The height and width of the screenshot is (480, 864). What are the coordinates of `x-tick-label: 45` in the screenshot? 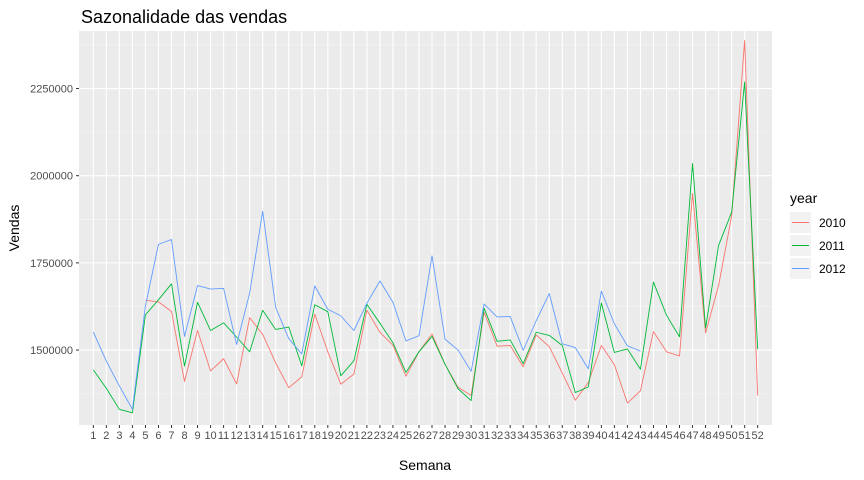 It's located at (666, 436).